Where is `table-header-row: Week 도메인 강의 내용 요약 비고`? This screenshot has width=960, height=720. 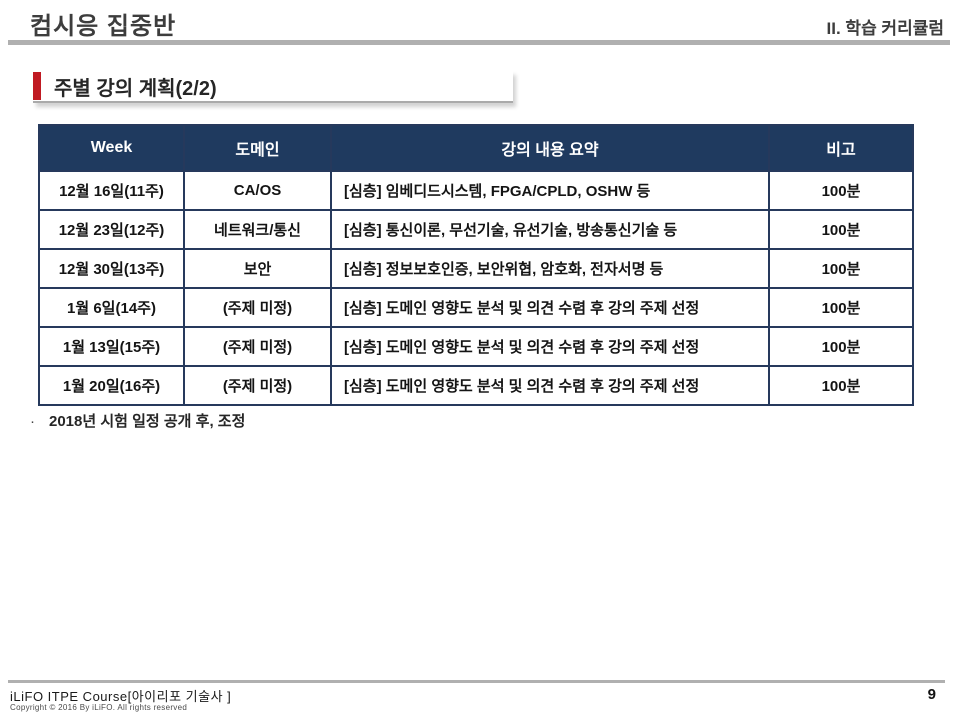
table-header-row: Week 도메인 강의 내용 요약 비고 is located at coordinates (476, 148).